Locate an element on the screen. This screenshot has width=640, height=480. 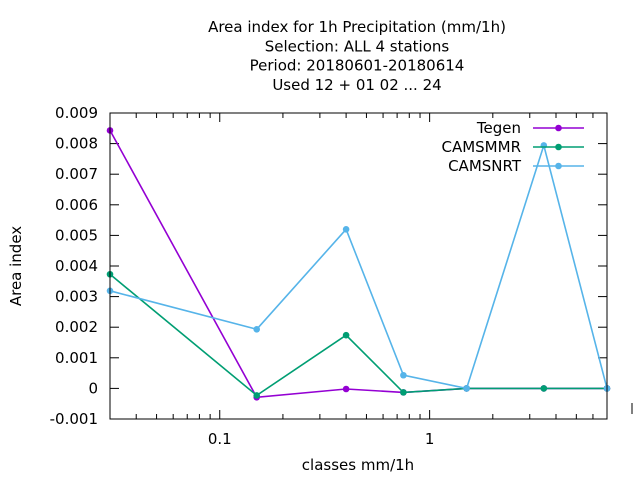
y-tick-label: -0.001 is located at coordinates (74, 419).